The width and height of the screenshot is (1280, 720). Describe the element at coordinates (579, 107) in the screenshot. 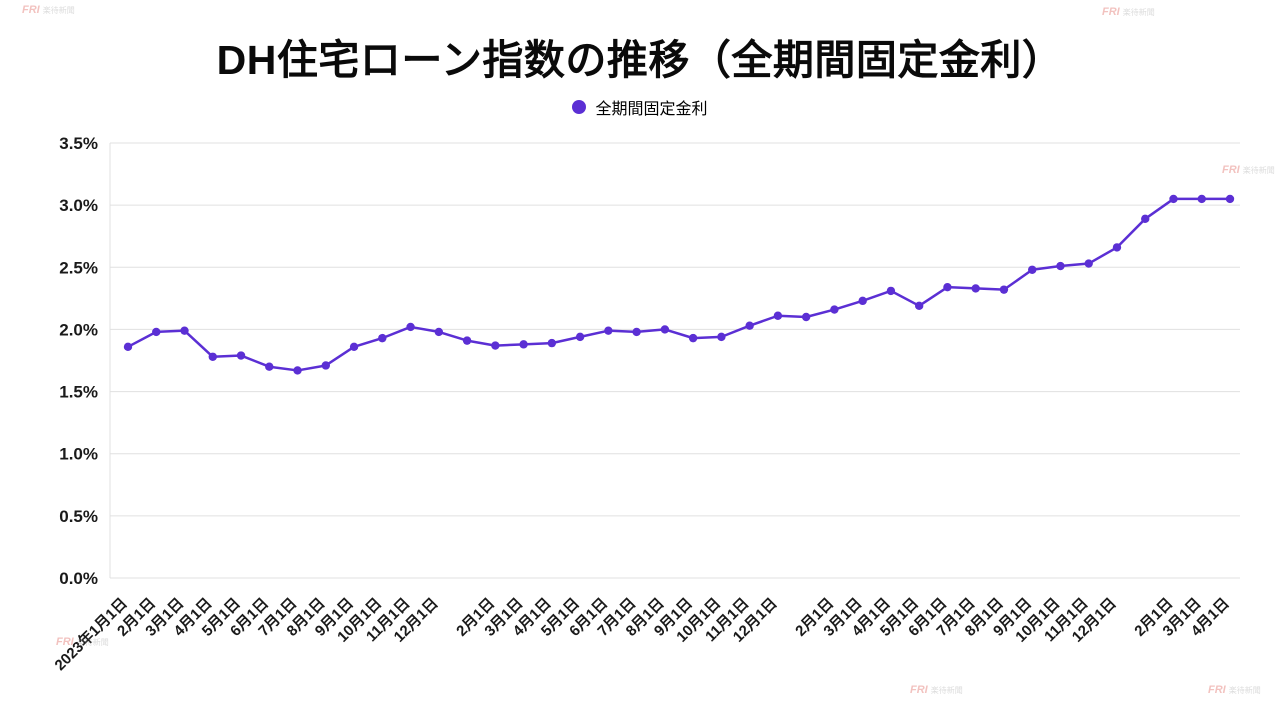

I see `legend-marker-circle-icon` at that location.